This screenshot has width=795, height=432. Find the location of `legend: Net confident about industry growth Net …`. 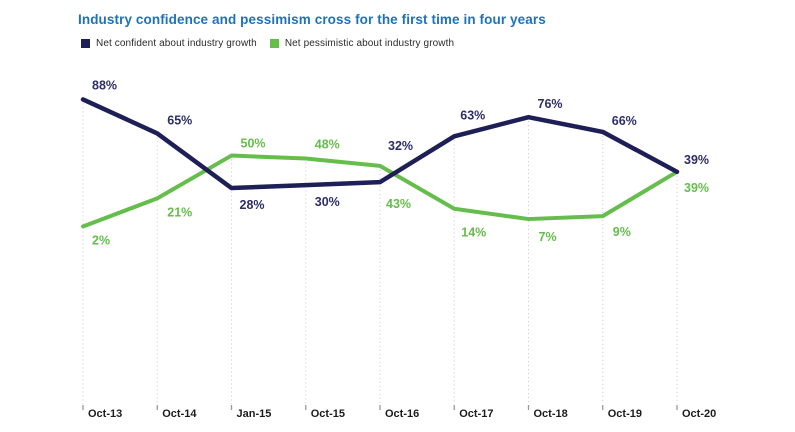

legend: Net confident about industry growth Net … is located at coordinates (267, 43).